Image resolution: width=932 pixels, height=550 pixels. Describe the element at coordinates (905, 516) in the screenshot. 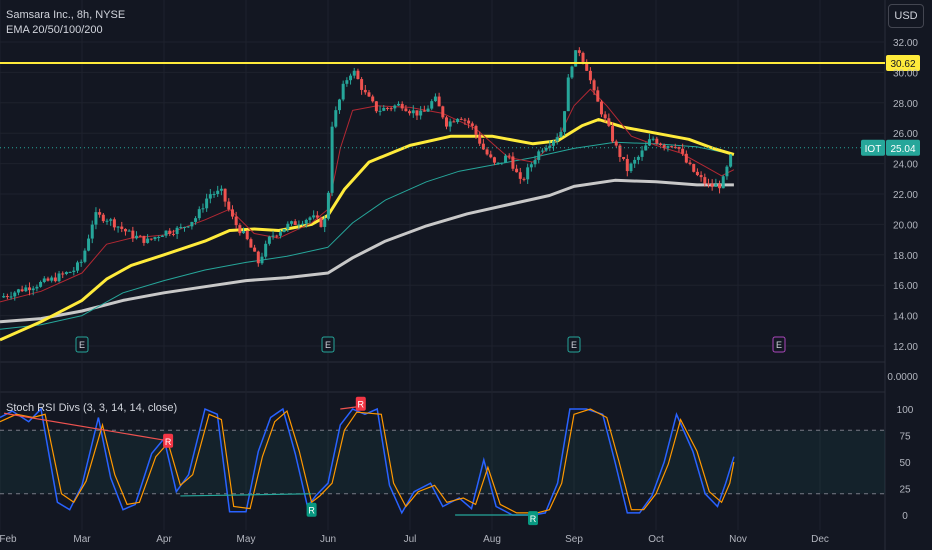

I see `stoch-tick-label: 0` at that location.